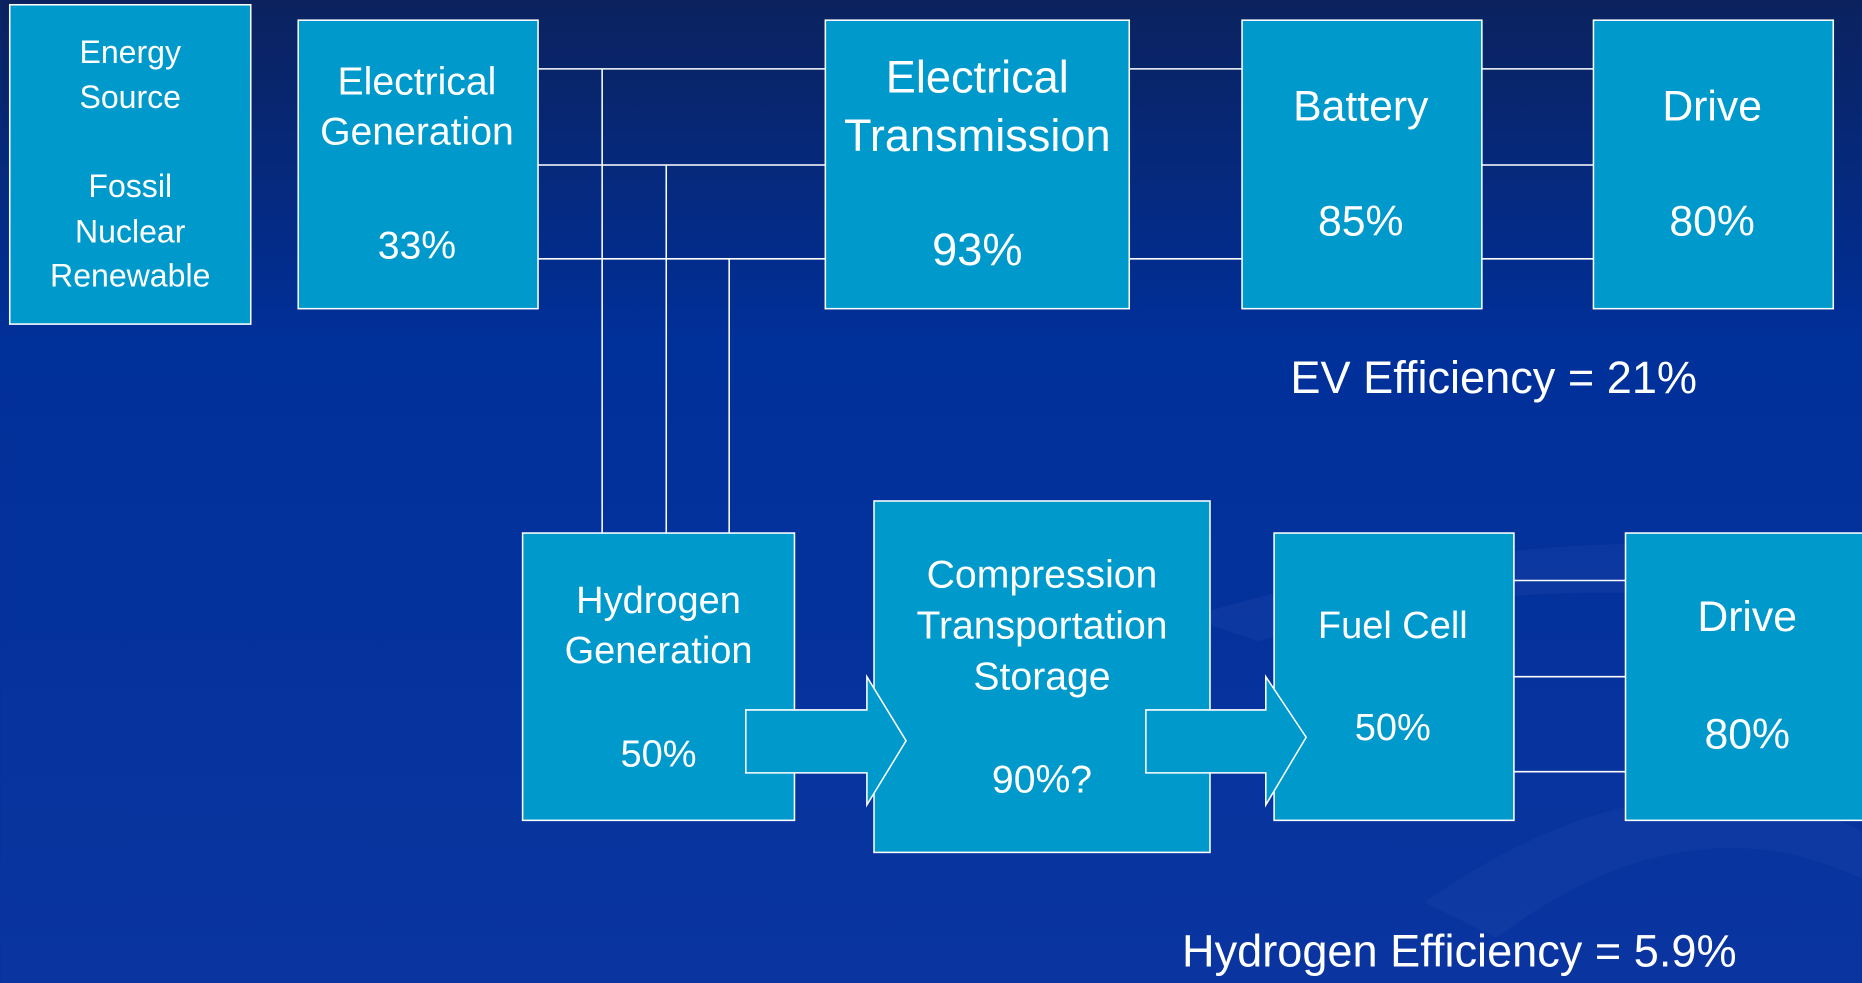 Image resolution: width=1862 pixels, height=983 pixels. I want to click on ev-efficiency: EV Efficiency = 21%, so click(1493, 377).